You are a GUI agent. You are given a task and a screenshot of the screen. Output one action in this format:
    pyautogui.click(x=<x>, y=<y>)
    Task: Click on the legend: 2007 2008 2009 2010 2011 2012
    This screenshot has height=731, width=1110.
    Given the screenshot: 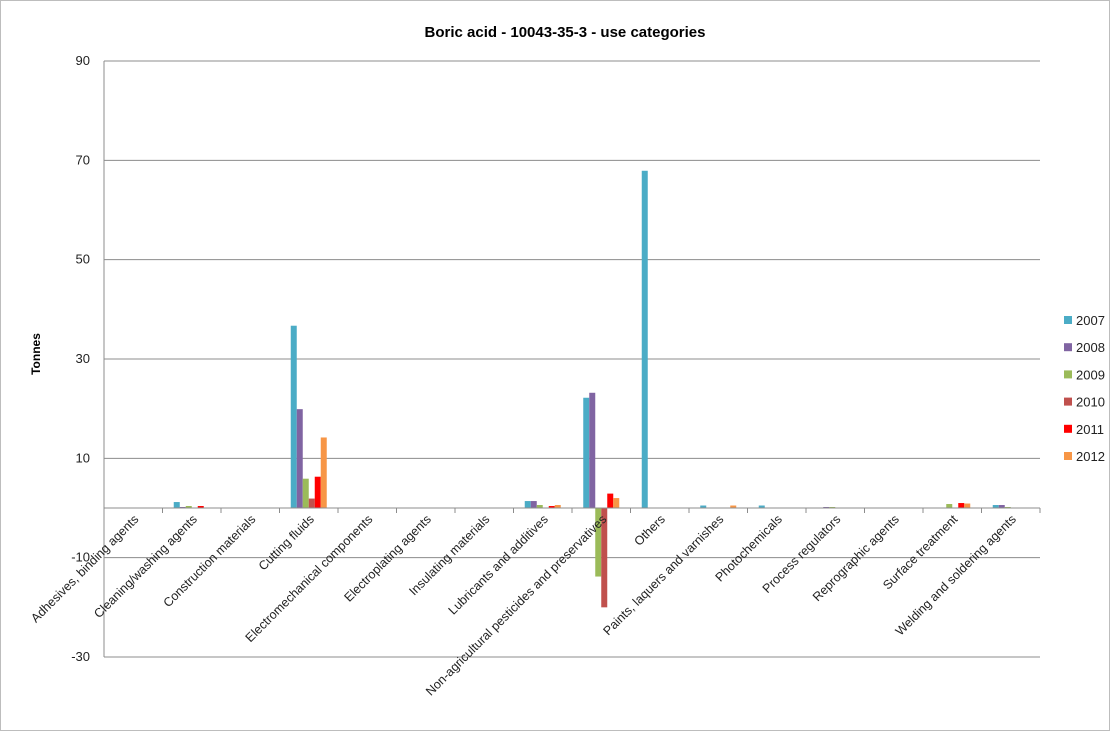 What is the action you would take?
    pyautogui.click(x=1084, y=388)
    